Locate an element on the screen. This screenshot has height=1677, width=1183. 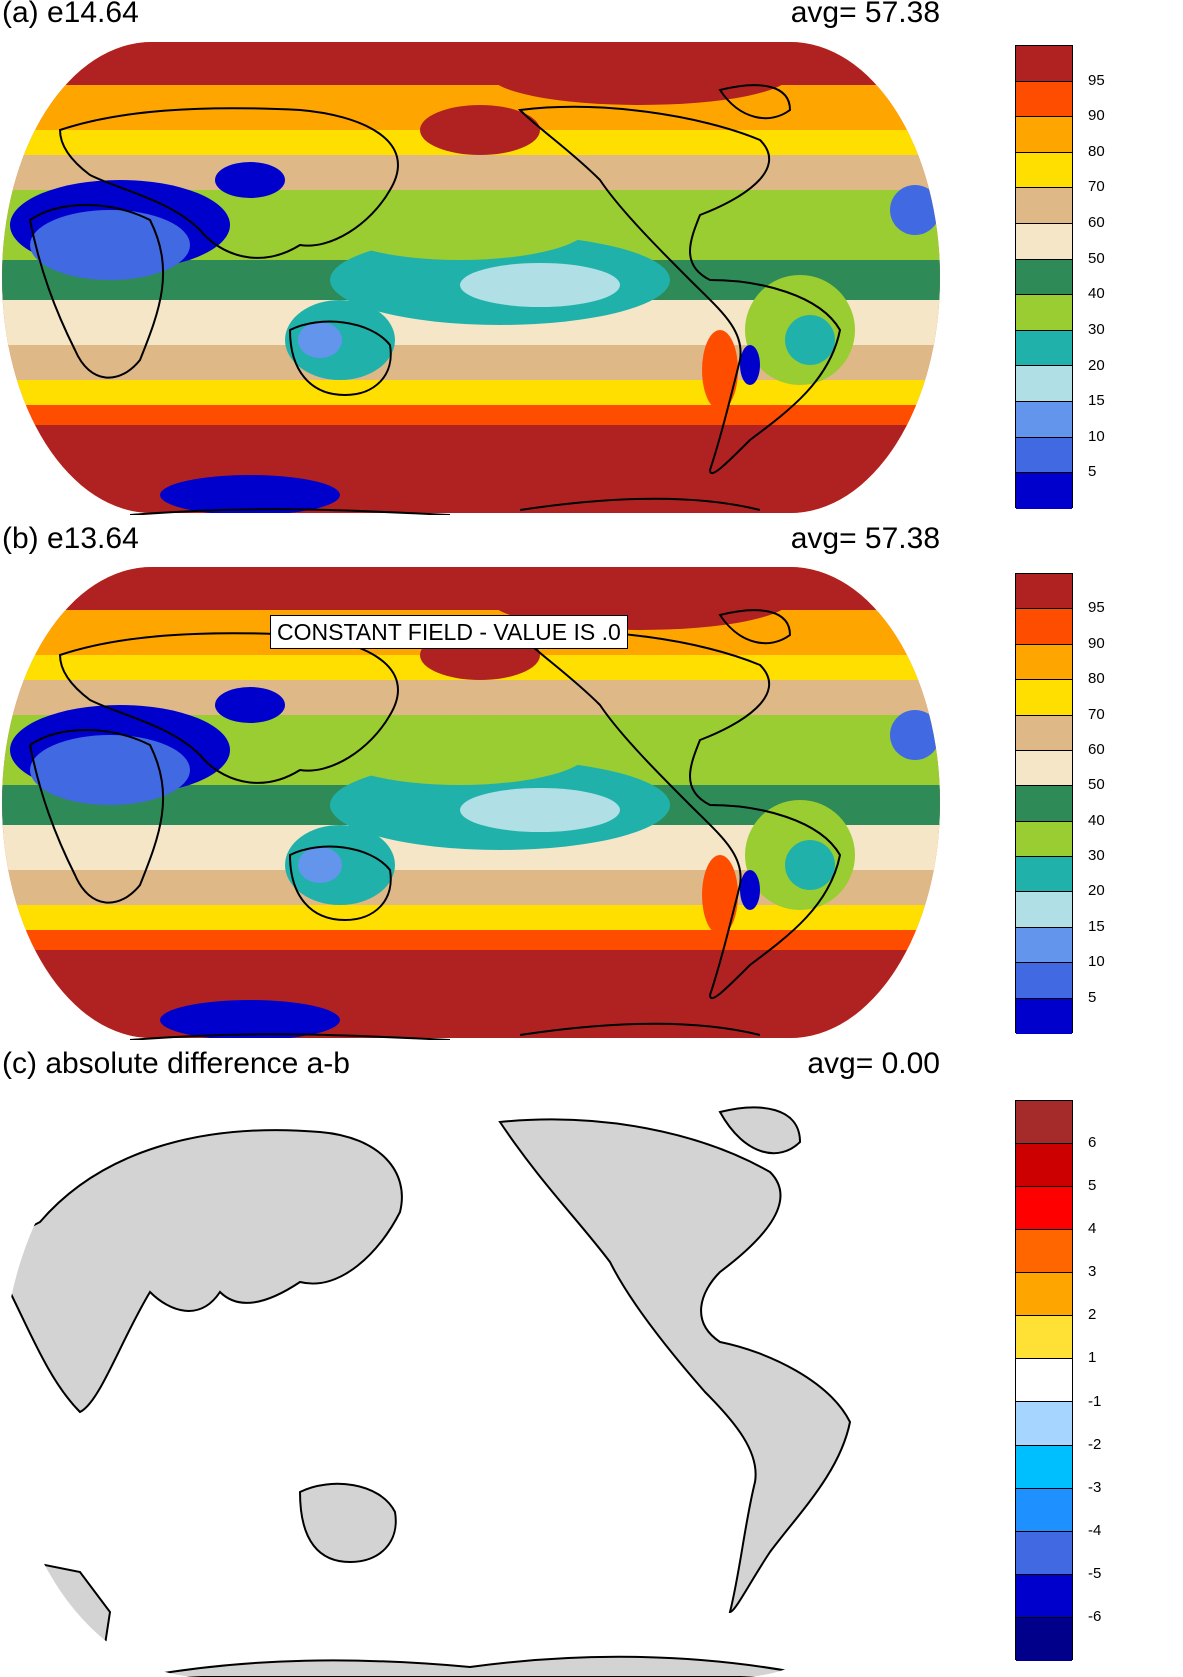
colorbar-a-label: 10 is located at coordinates (1096, 436).